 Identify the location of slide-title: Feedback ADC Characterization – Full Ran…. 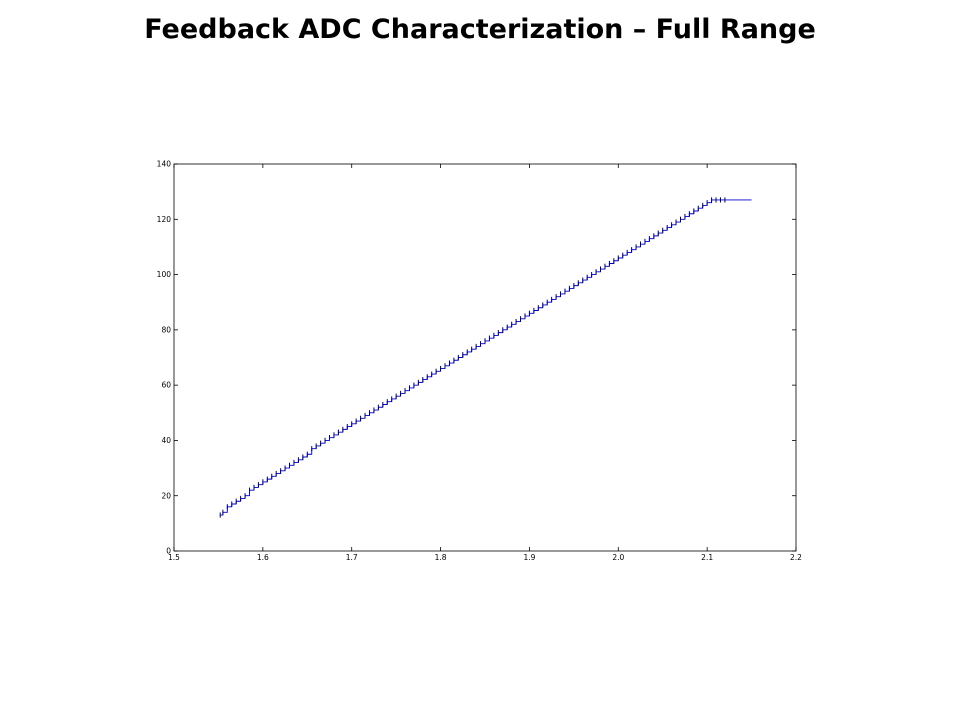
(480, 29).